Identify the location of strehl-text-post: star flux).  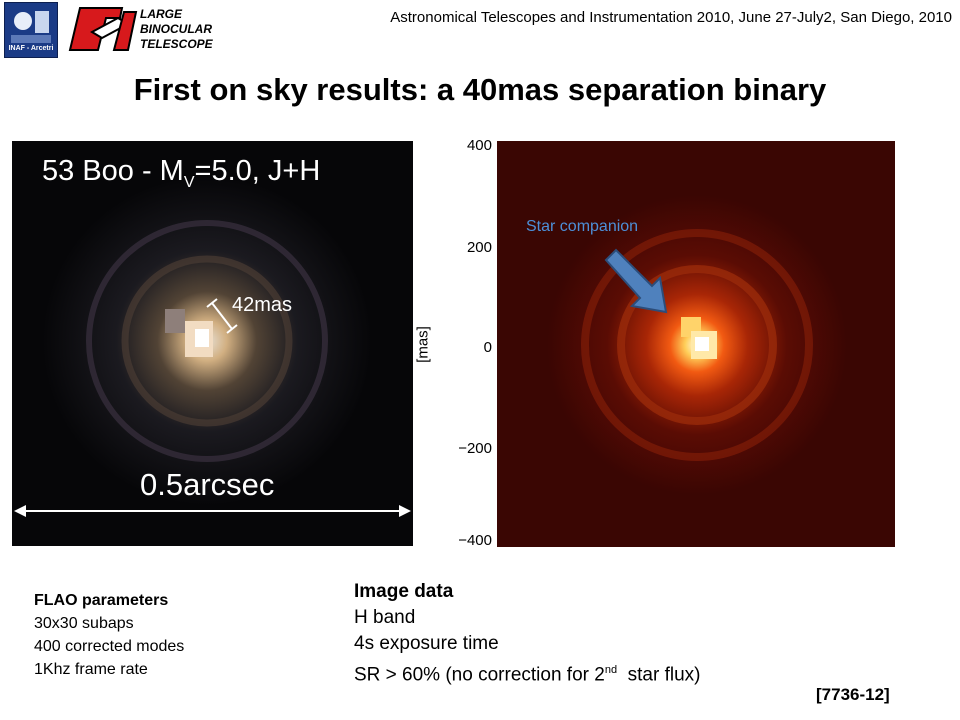
(659, 675).